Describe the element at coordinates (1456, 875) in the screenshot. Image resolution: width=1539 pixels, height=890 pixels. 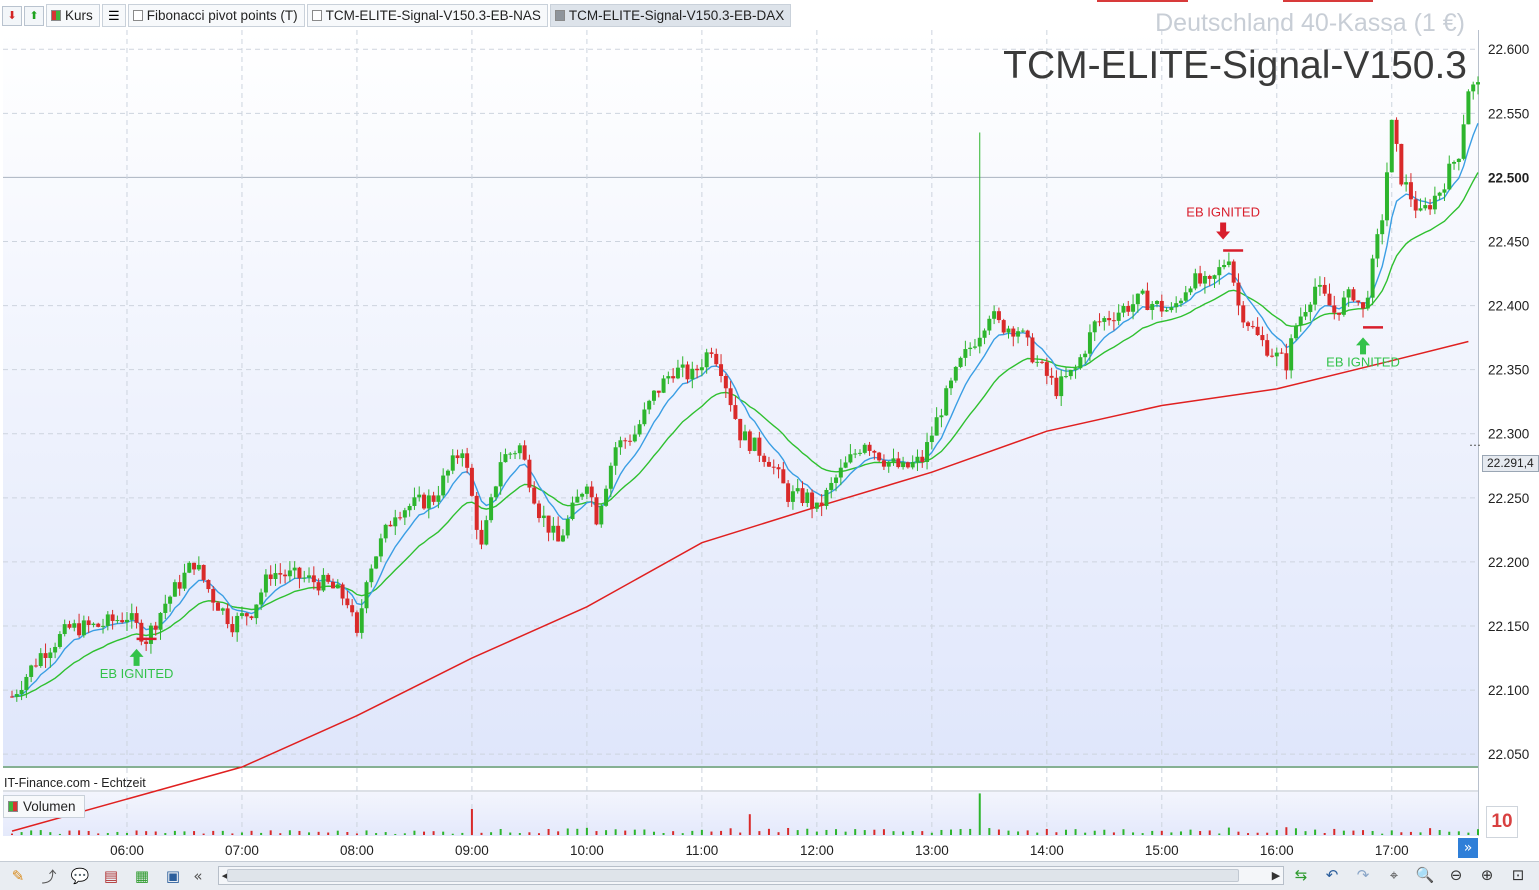
I see `zoom-out-icon: ⊖` at that location.